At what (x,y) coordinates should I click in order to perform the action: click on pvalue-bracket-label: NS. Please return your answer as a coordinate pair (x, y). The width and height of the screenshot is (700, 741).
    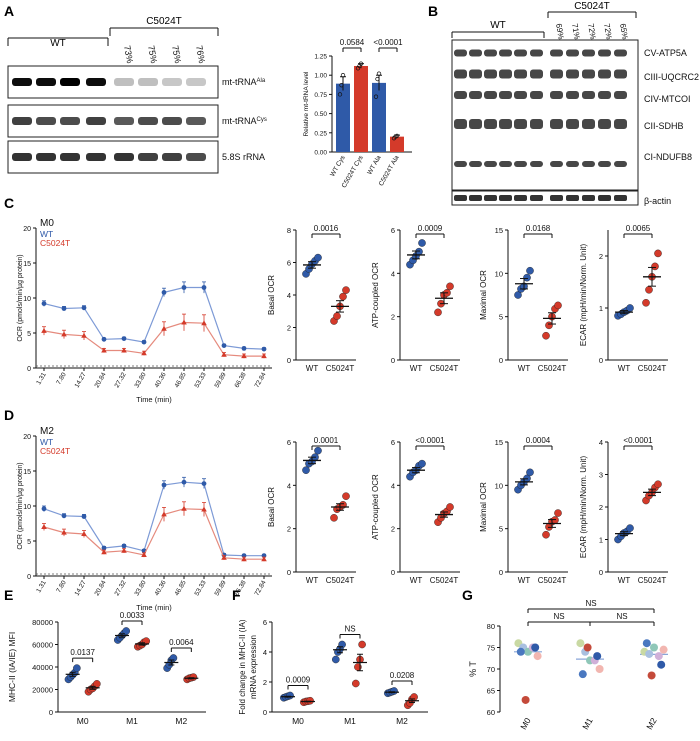
    Looking at the image, I should click on (349, 629).